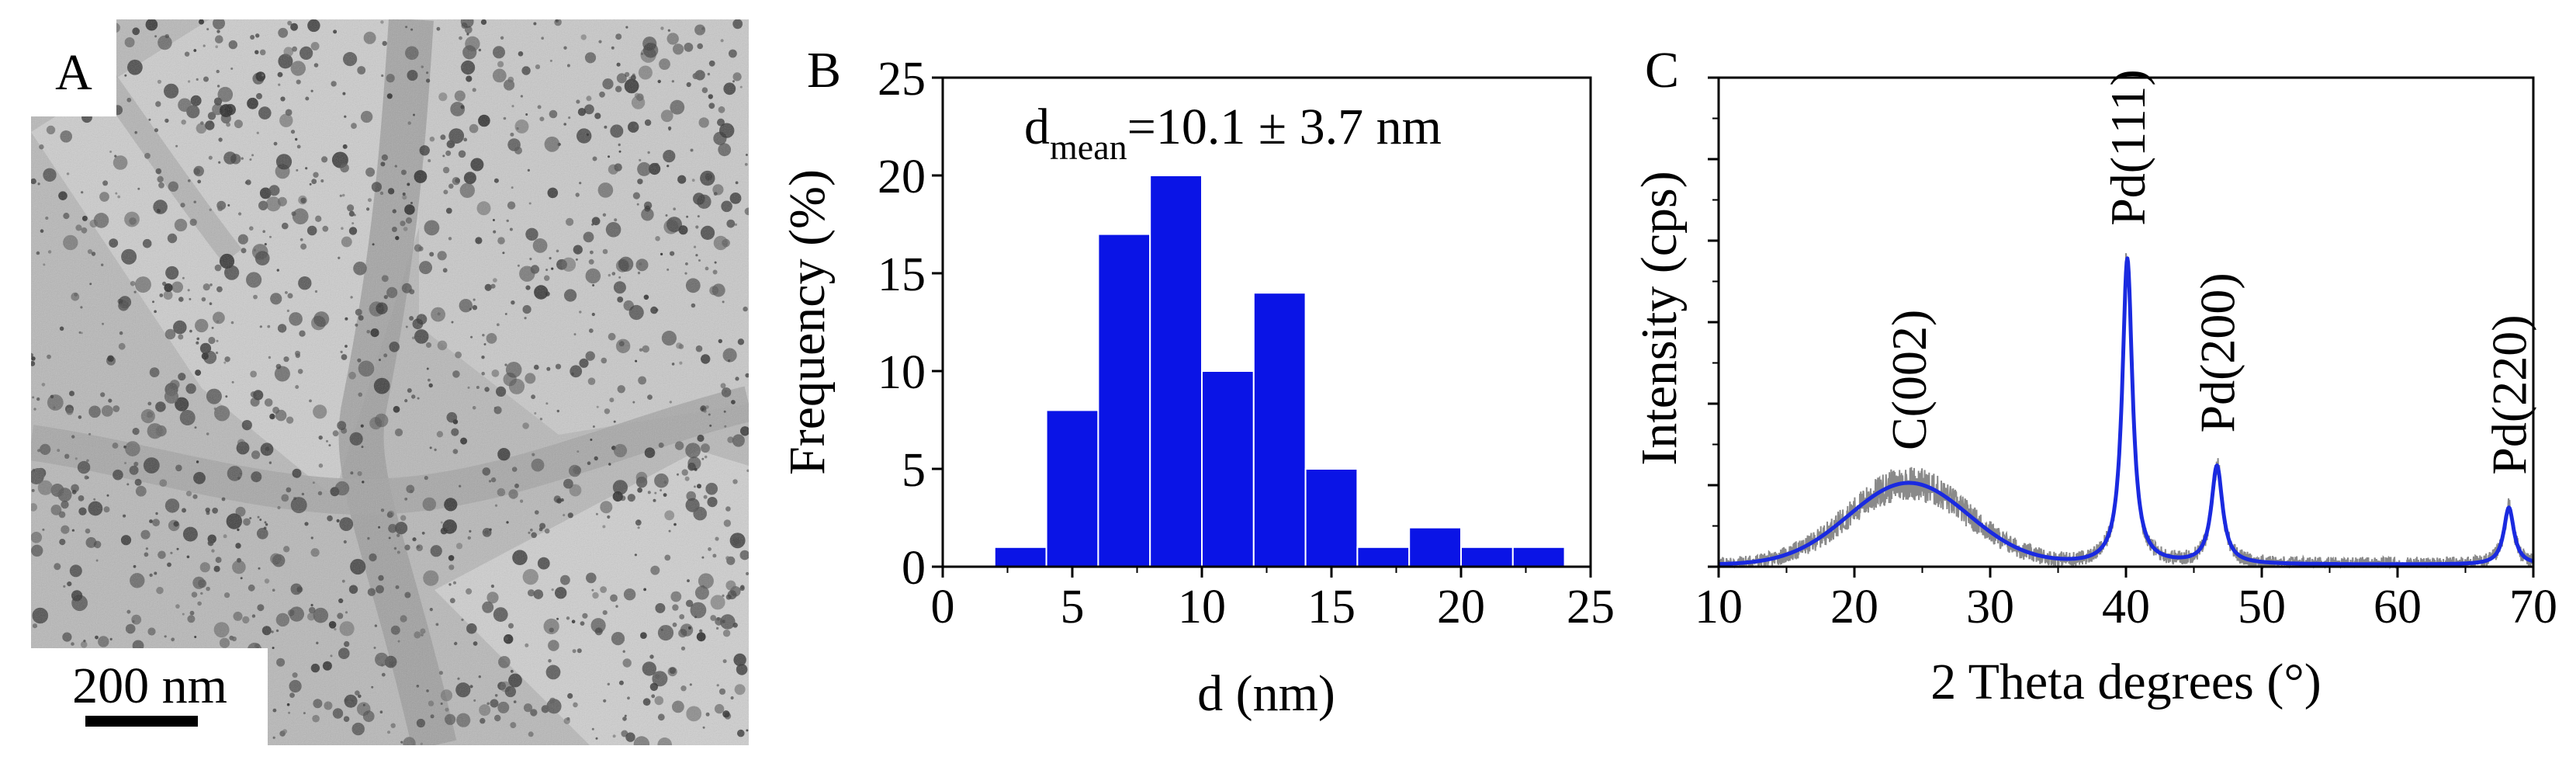 The width and height of the screenshot is (2576, 760). I want to click on x-tick-label-c: 60, so click(2397, 607).